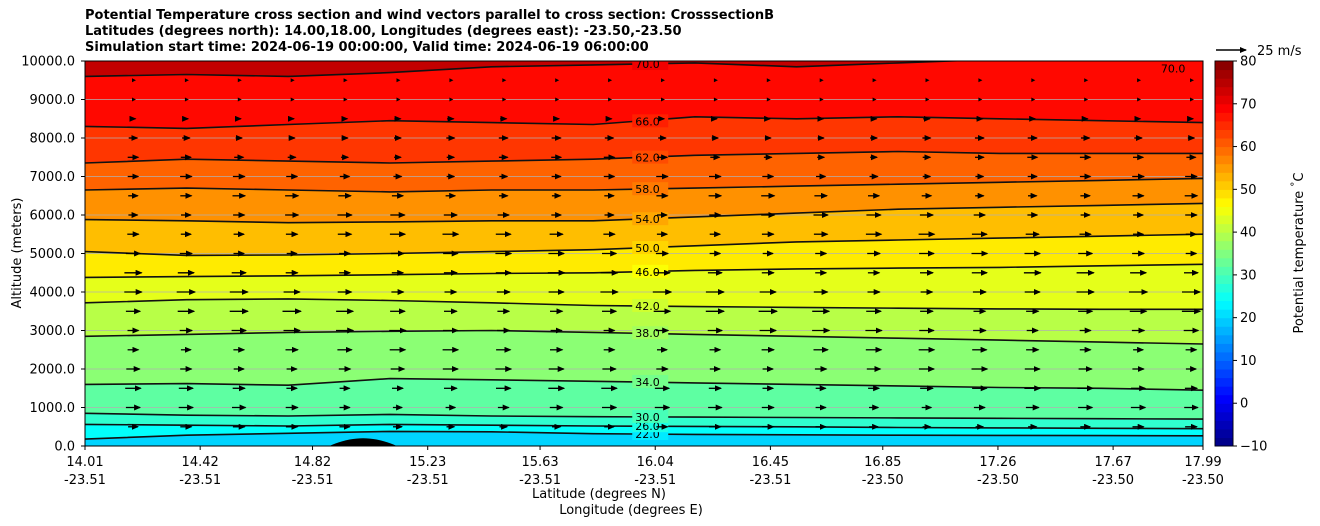 This screenshot has height=526, width=1320. What do you see at coordinates (647, 248) in the screenshot?
I see `contour-label: 50.0` at bounding box center [647, 248].